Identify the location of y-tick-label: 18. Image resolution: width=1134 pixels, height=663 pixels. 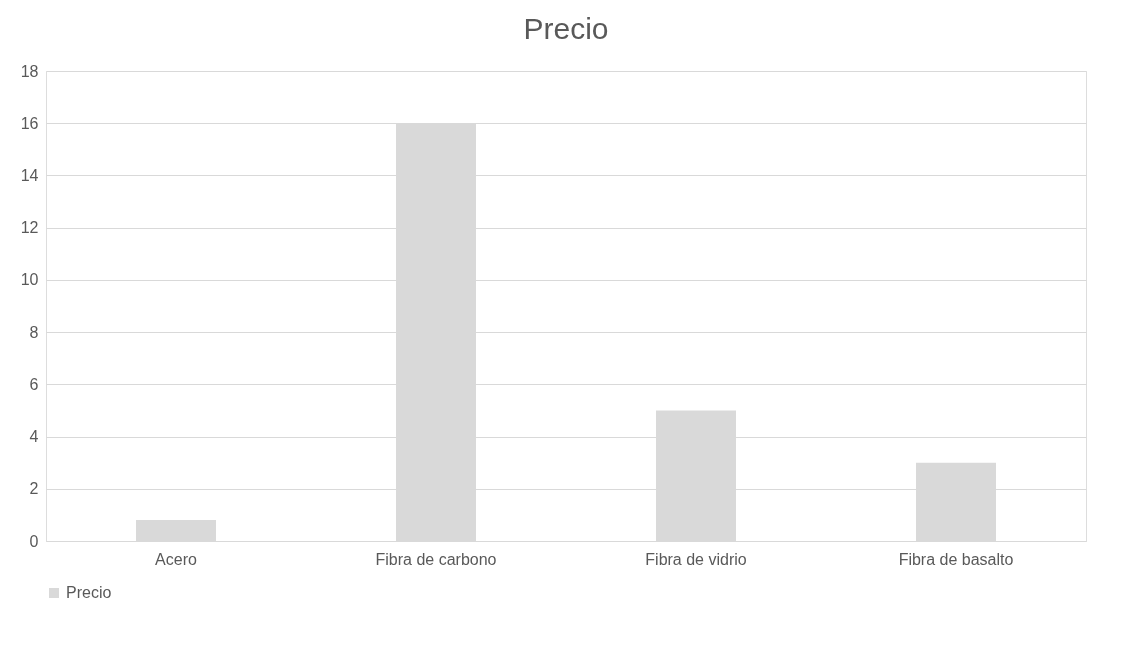
(29, 71).